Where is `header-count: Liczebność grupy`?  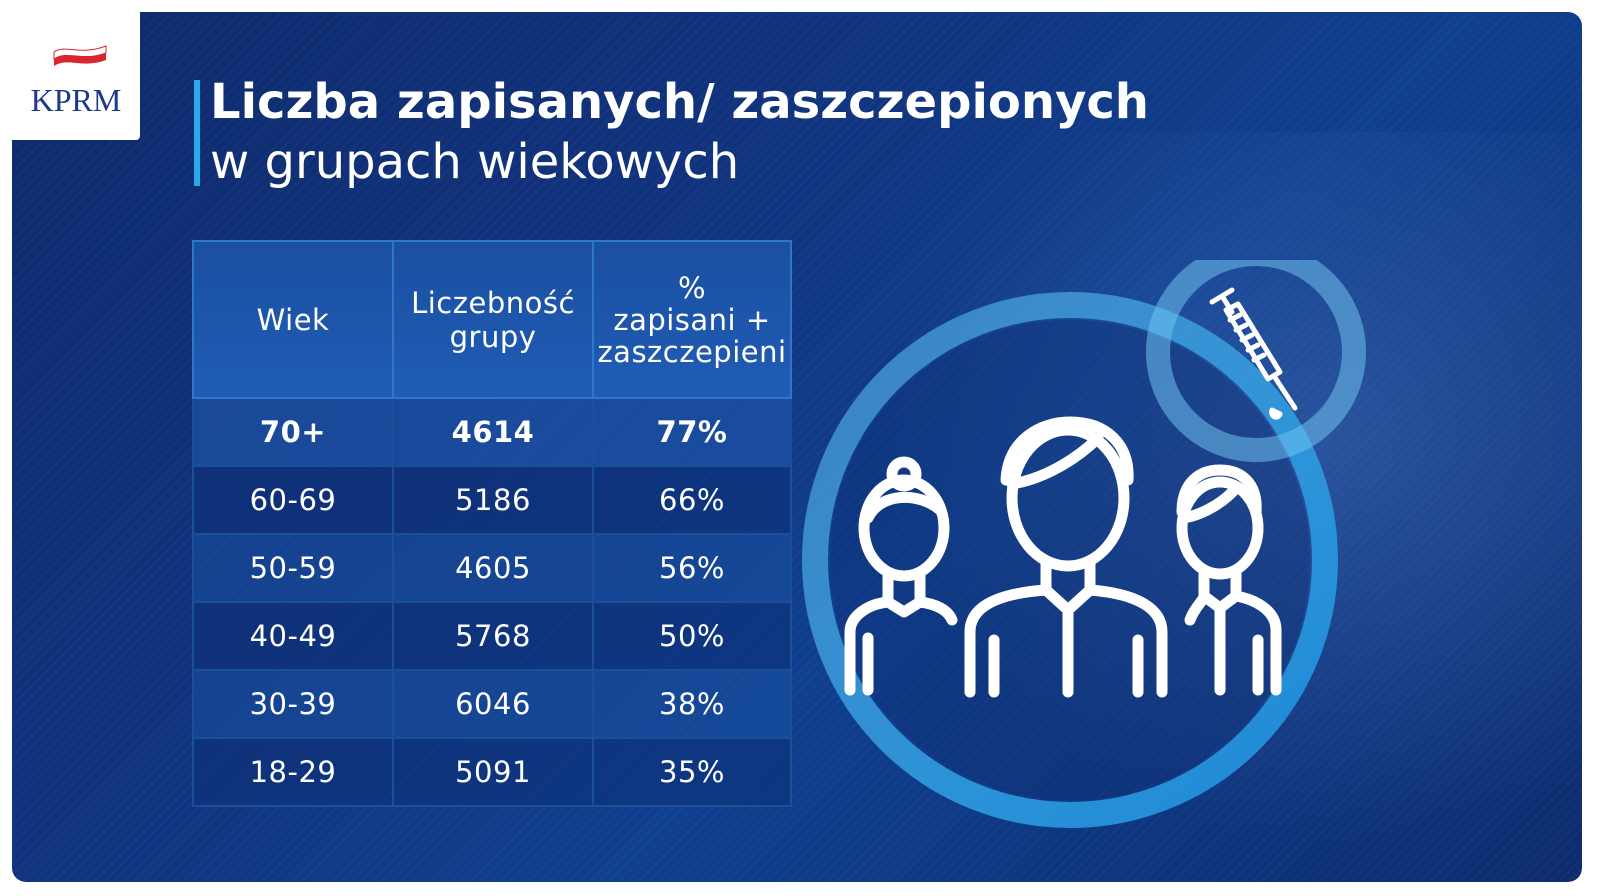 header-count: Liczebność grupy is located at coordinates (493, 319).